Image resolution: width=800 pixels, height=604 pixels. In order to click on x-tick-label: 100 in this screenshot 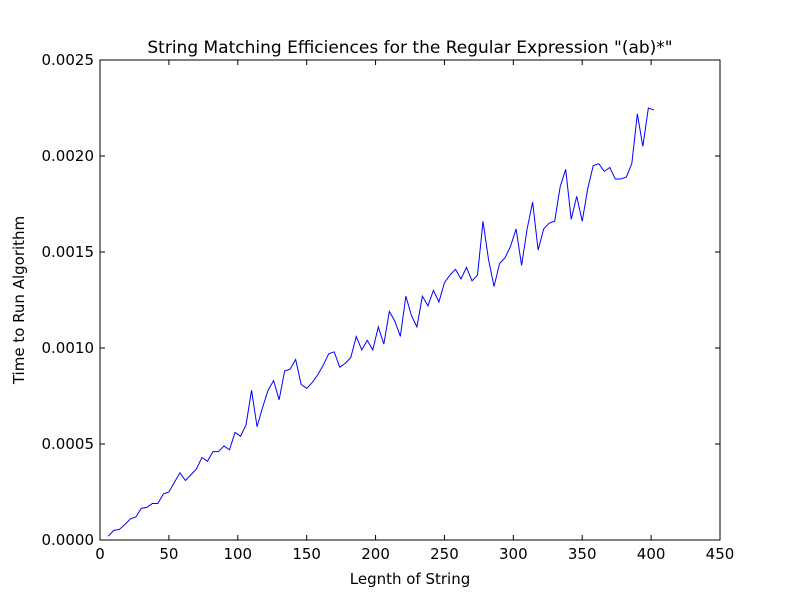, I will do `click(237, 554)`.